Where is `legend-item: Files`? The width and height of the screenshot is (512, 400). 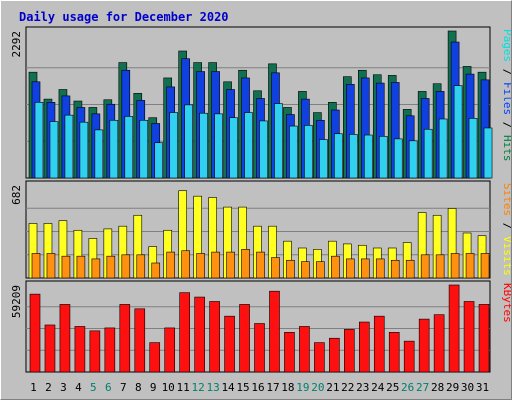
legend-item: Files is located at coordinates (506, 98).